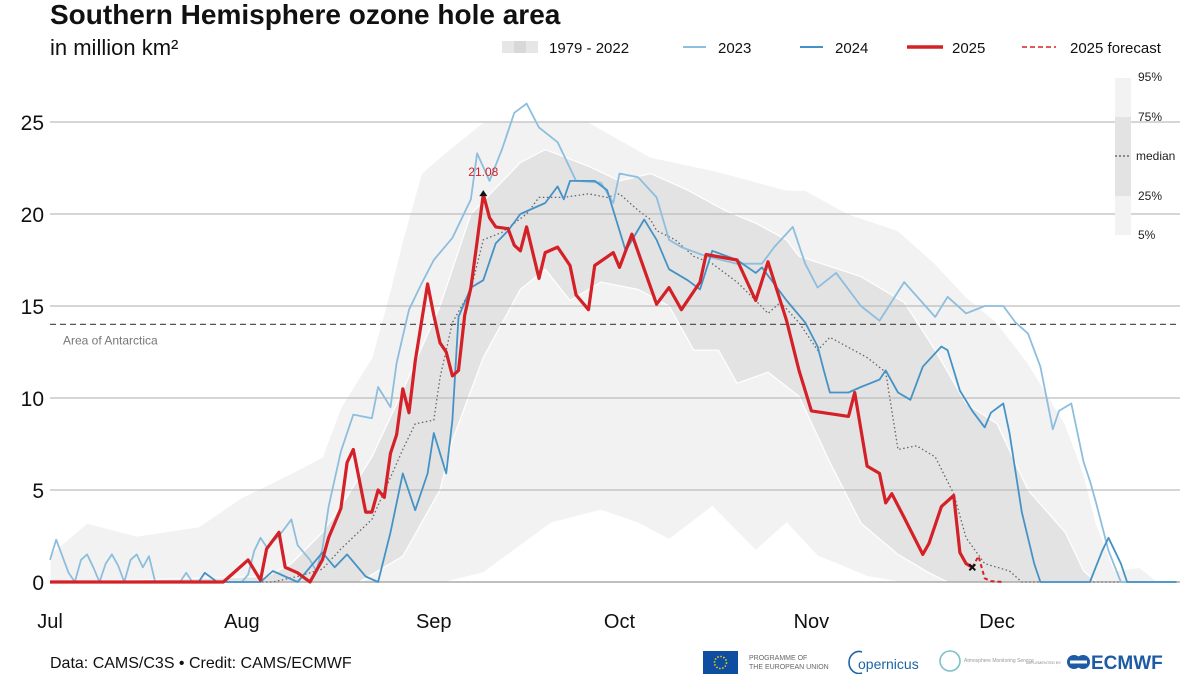 The width and height of the screenshot is (1200, 674). I want to click on y-tick-label: 25, so click(32, 123).